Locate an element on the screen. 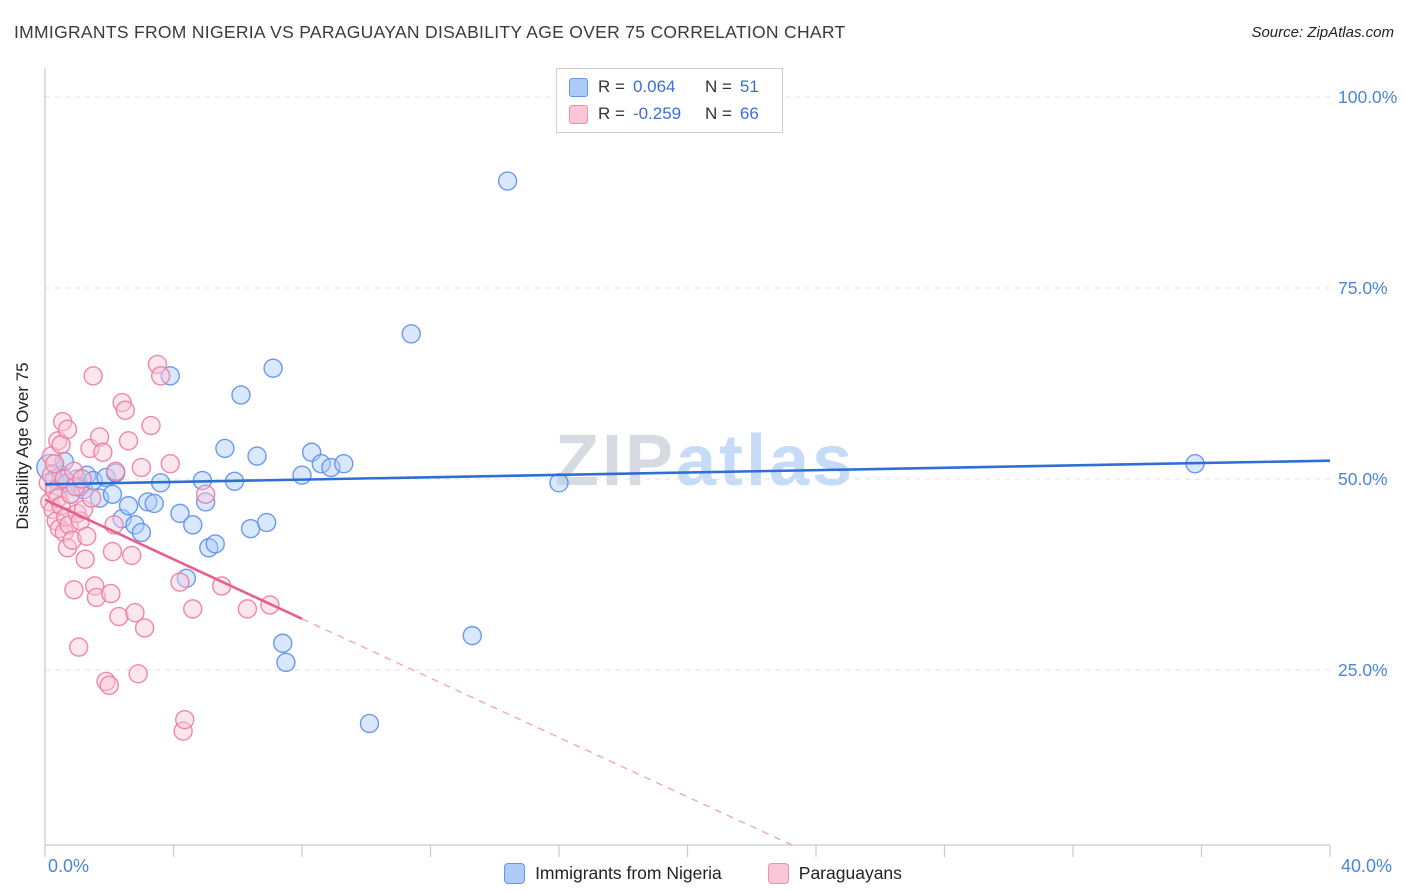 The width and height of the screenshot is (1406, 892). n-value-nigeria: 51 is located at coordinates (749, 86).